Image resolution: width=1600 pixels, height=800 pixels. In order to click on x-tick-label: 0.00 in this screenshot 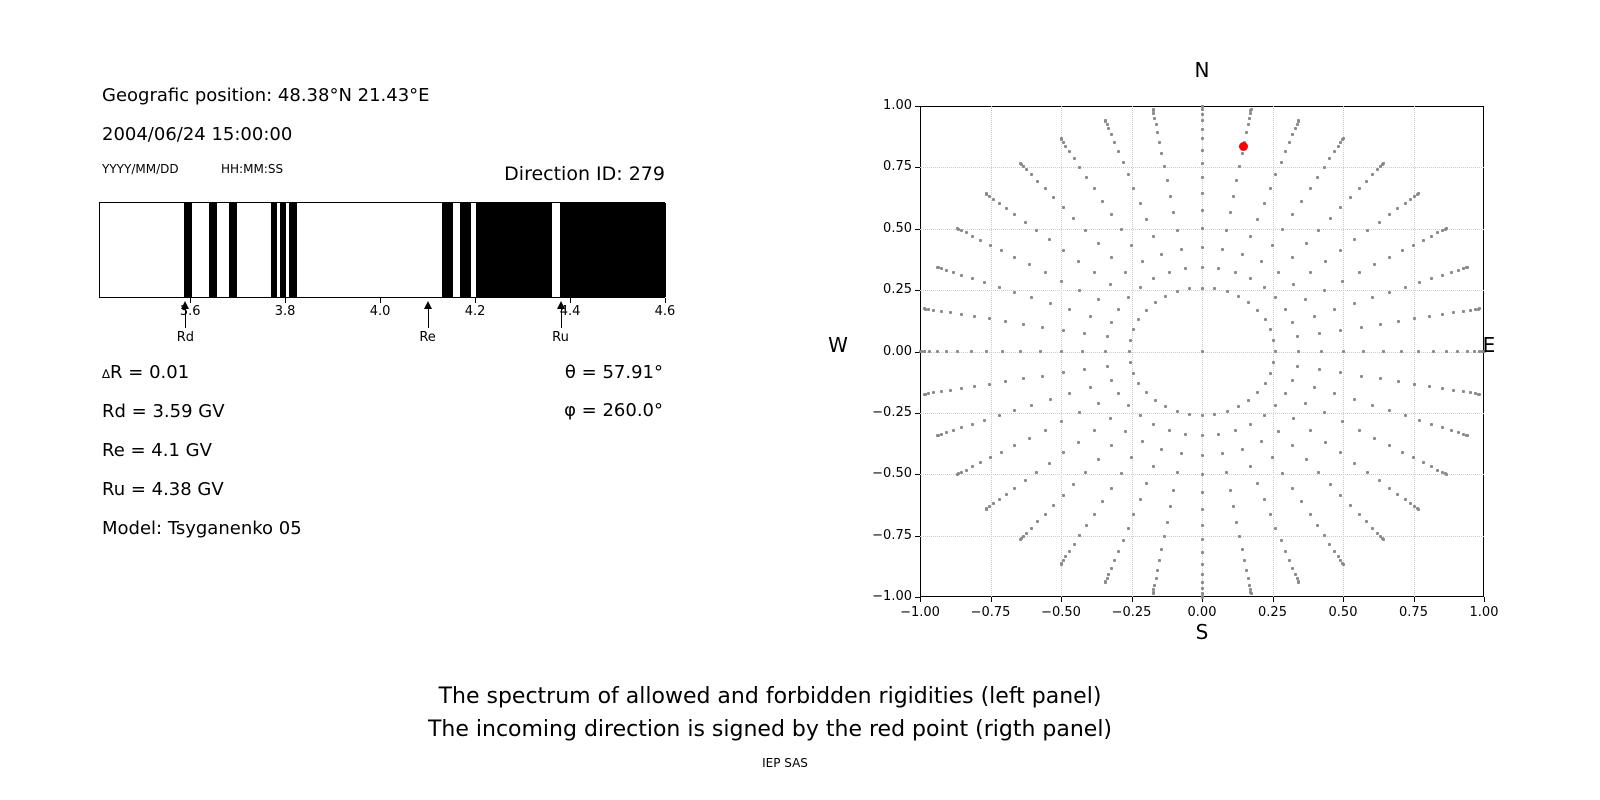, I will do `click(1202, 612)`.